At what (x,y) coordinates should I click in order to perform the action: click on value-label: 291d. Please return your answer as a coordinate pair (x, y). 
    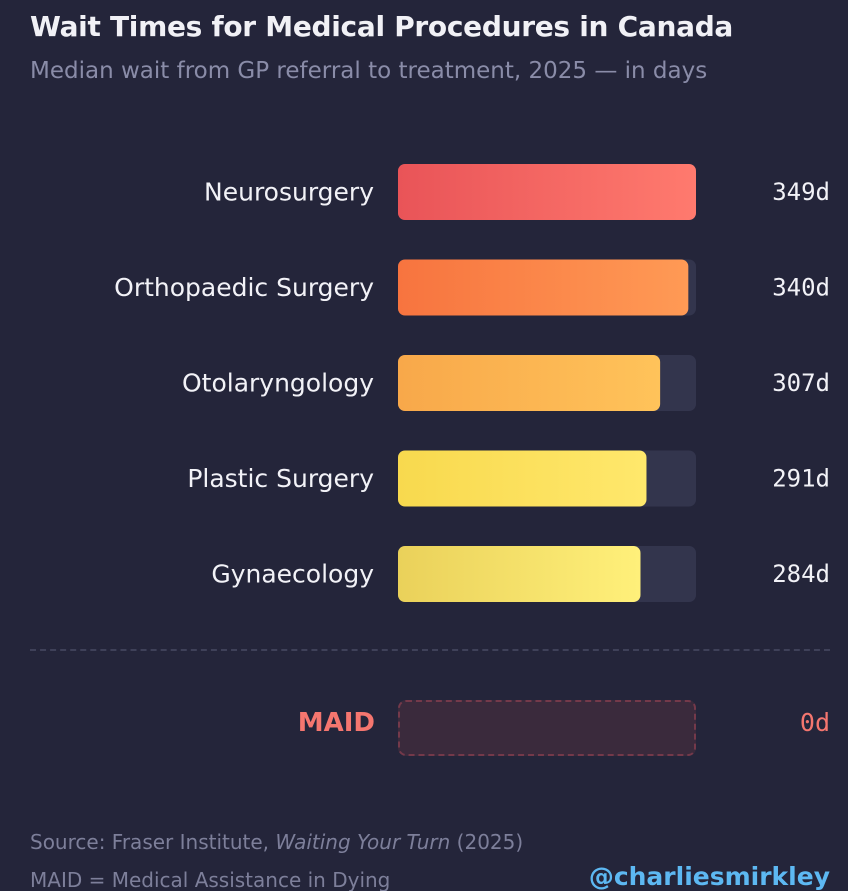
    Looking at the image, I should click on (801, 479).